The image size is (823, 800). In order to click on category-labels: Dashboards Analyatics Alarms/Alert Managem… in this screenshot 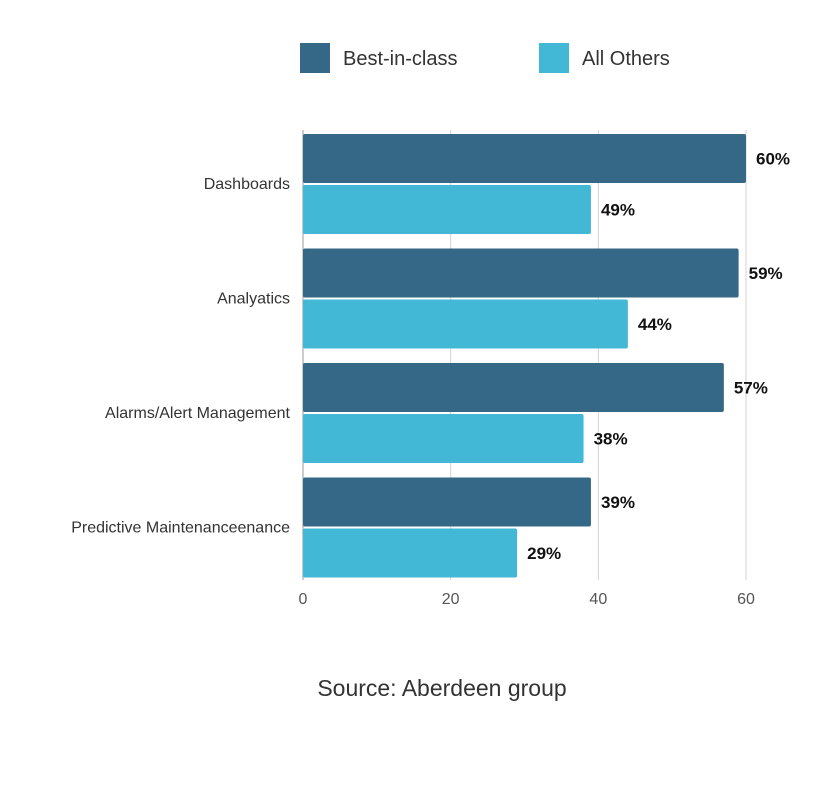, I will do `click(180, 356)`.